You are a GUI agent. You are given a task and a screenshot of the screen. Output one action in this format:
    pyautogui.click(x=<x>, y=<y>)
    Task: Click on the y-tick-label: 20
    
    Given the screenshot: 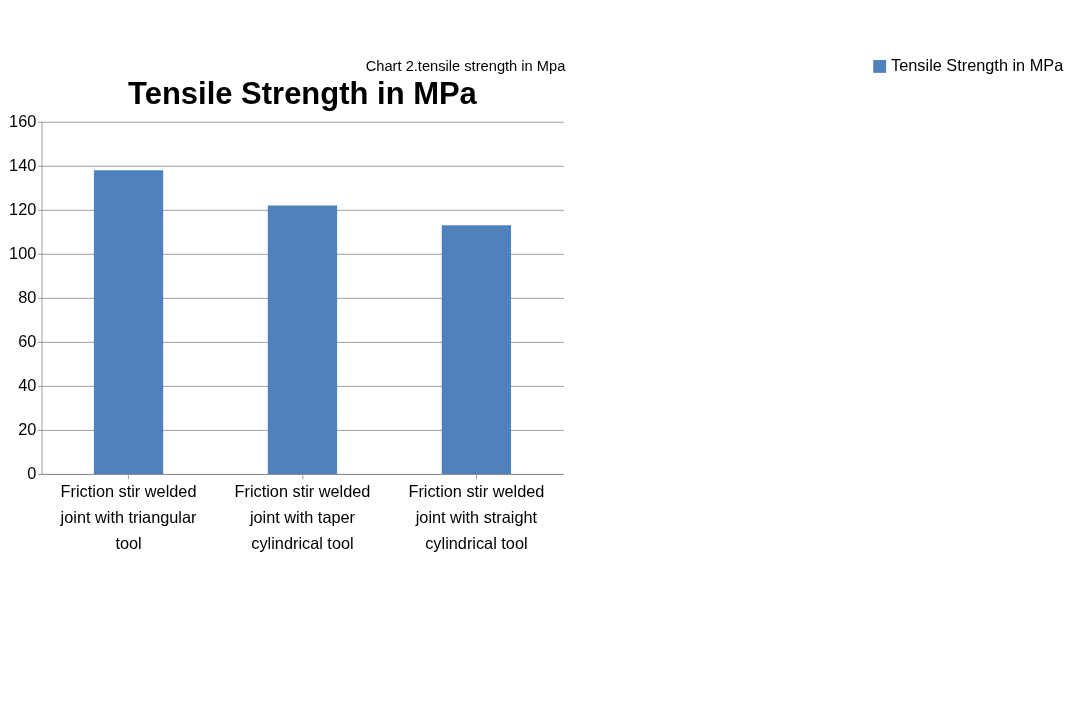 What is the action you would take?
    pyautogui.click(x=27, y=429)
    